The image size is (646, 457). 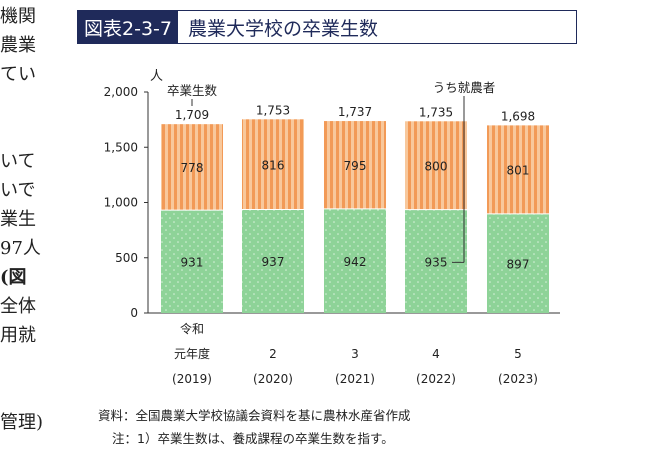 What do you see at coordinates (18, 219) in the screenshot?
I see `left-text-line: 業生` at bounding box center [18, 219].